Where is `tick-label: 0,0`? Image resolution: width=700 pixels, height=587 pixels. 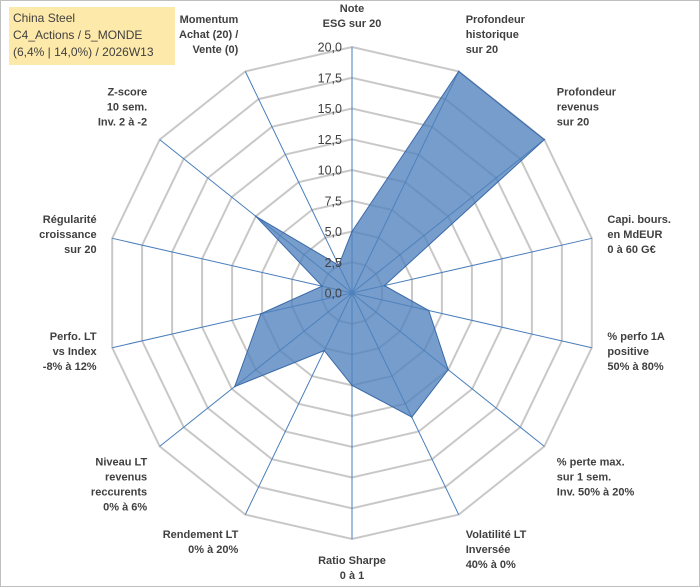
tick-label: 0,0 is located at coordinates (333, 294).